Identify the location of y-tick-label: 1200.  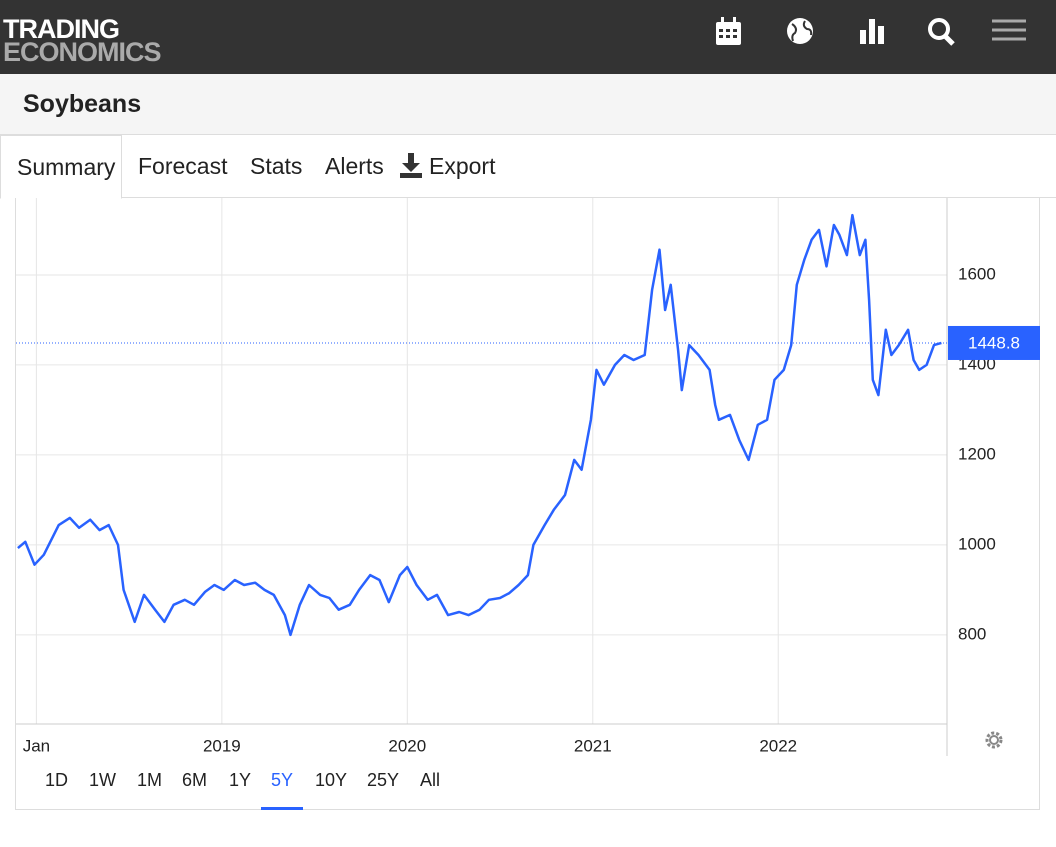
(977, 453).